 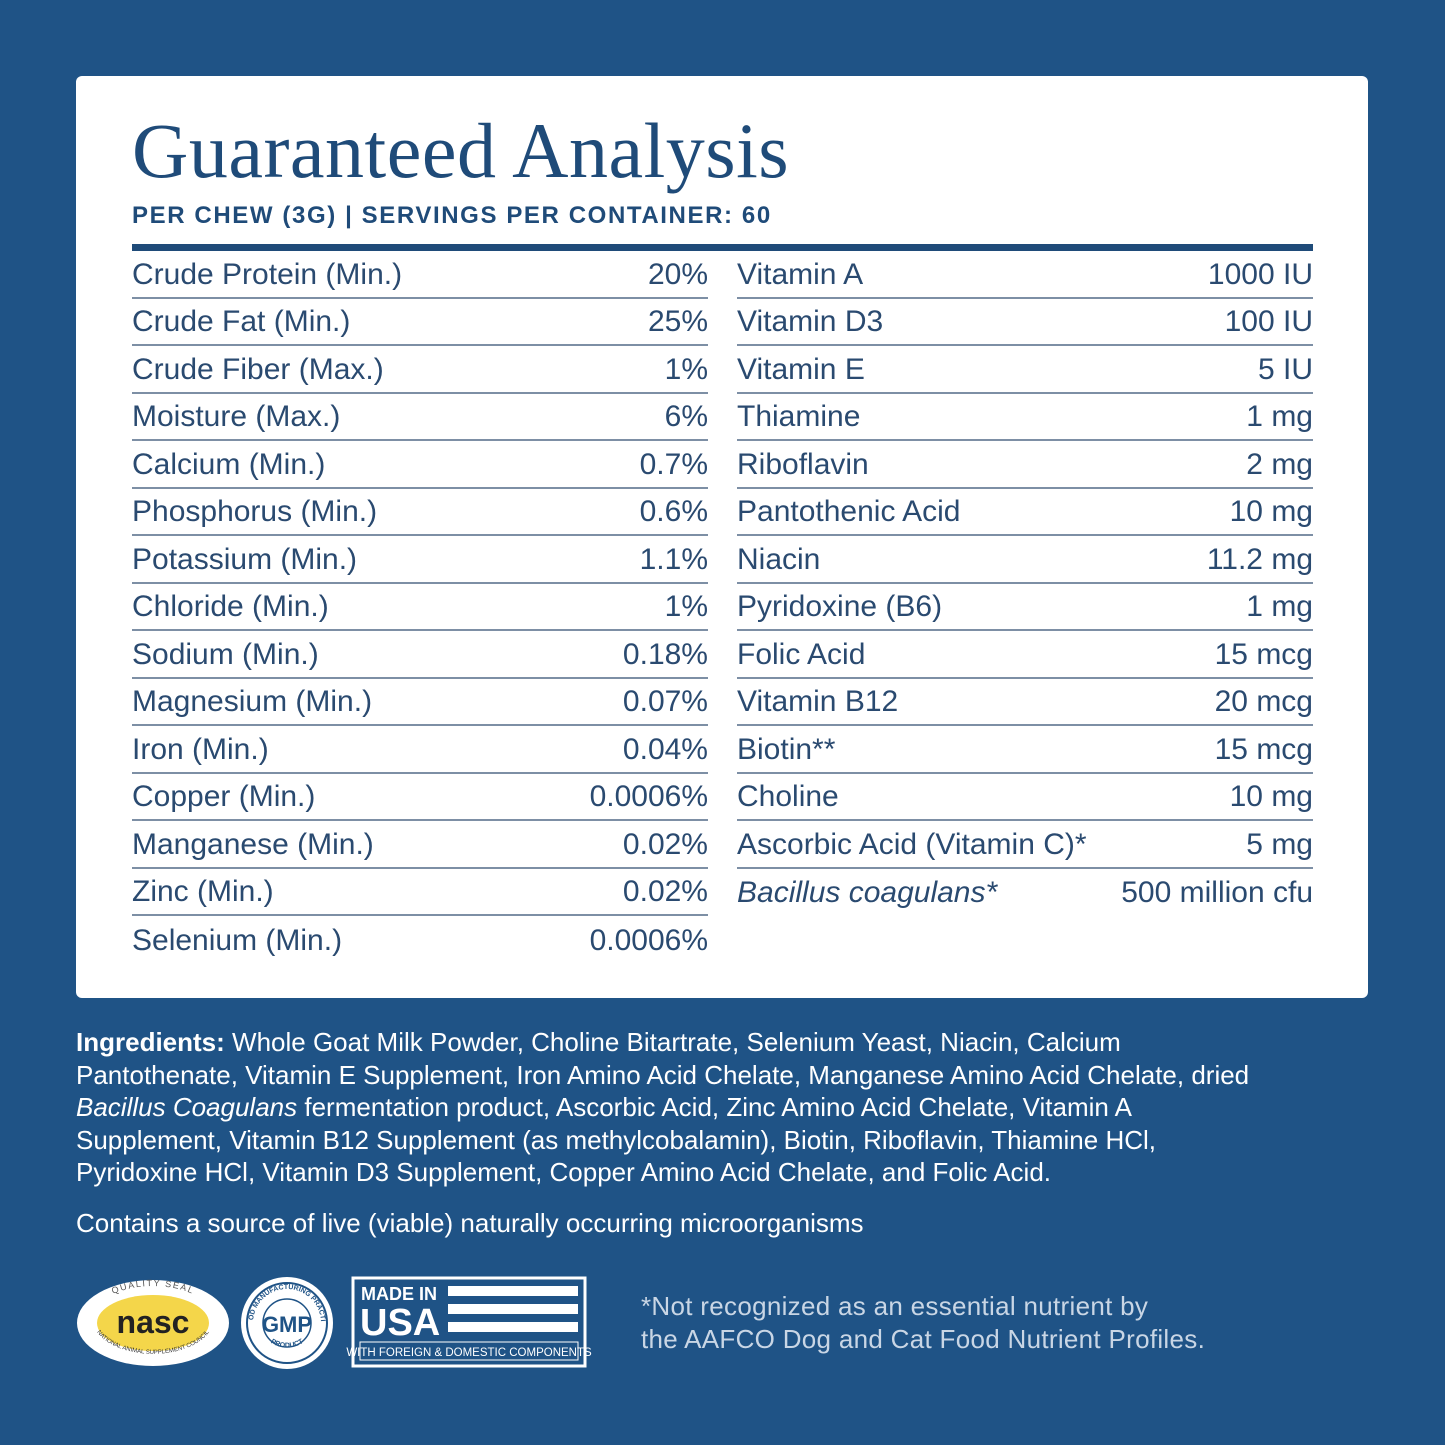 I want to click on table-row: Vitamin B12 20 mcg, so click(x=1025, y=702).